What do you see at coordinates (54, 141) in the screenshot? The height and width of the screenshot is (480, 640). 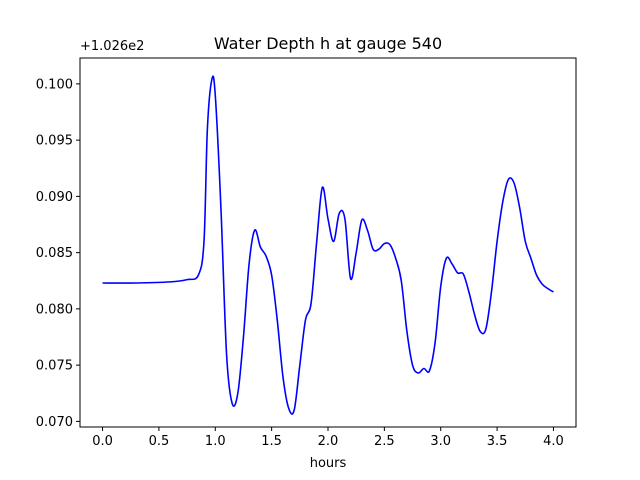 I see `y-tick-label: 0.095` at bounding box center [54, 141].